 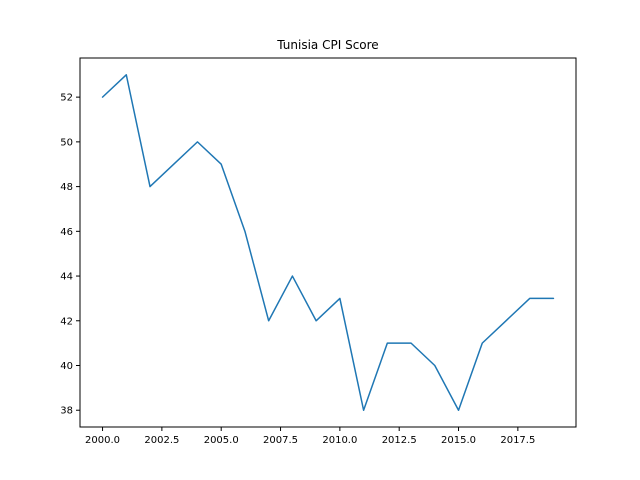 I want to click on y-tick-label: 50, so click(x=66, y=142).